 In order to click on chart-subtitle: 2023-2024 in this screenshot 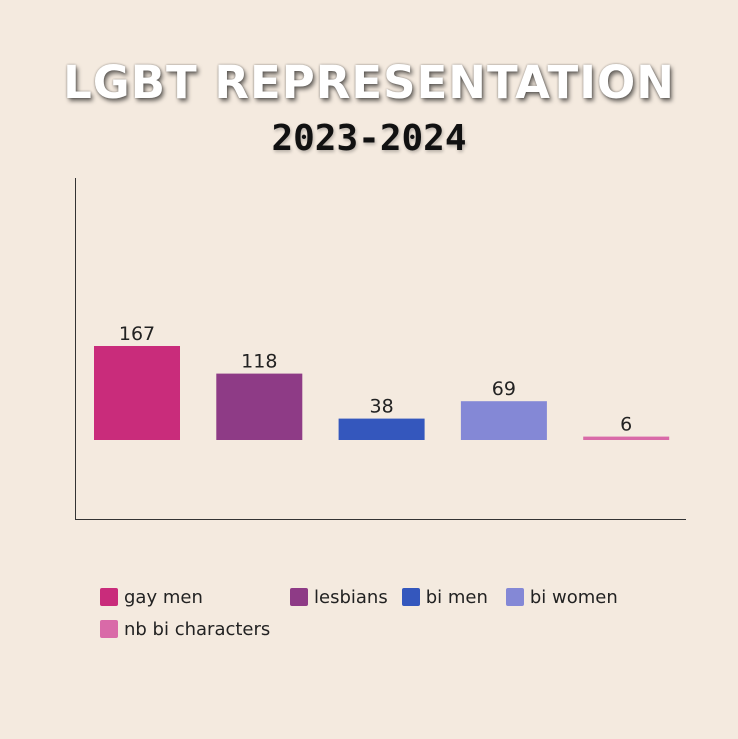, I will do `click(369, 138)`.